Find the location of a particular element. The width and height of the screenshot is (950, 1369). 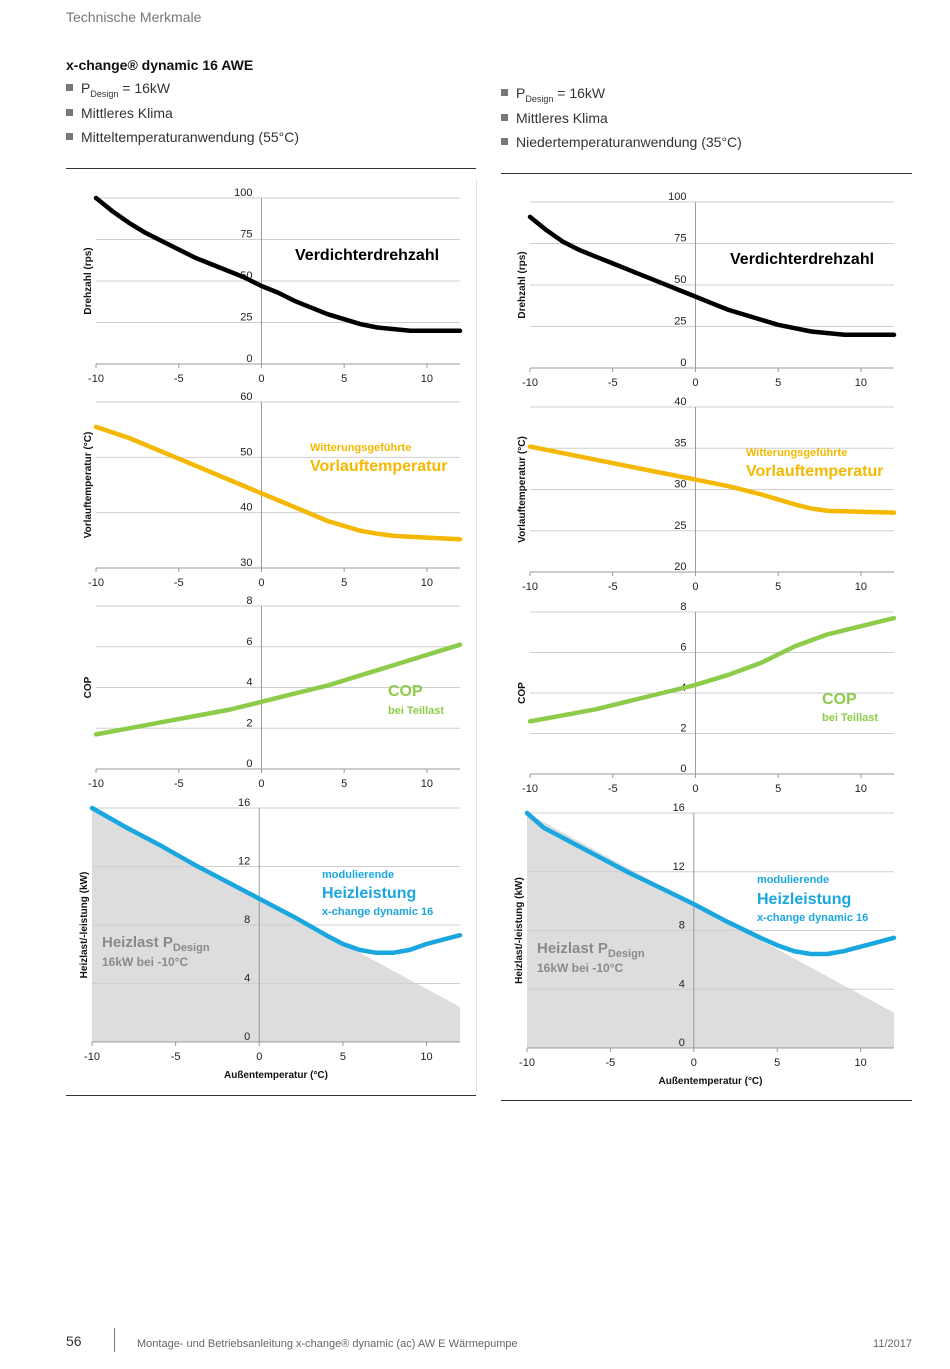

list-item: Mitteltemperaturanwendung (55°C) is located at coordinates (182, 139).